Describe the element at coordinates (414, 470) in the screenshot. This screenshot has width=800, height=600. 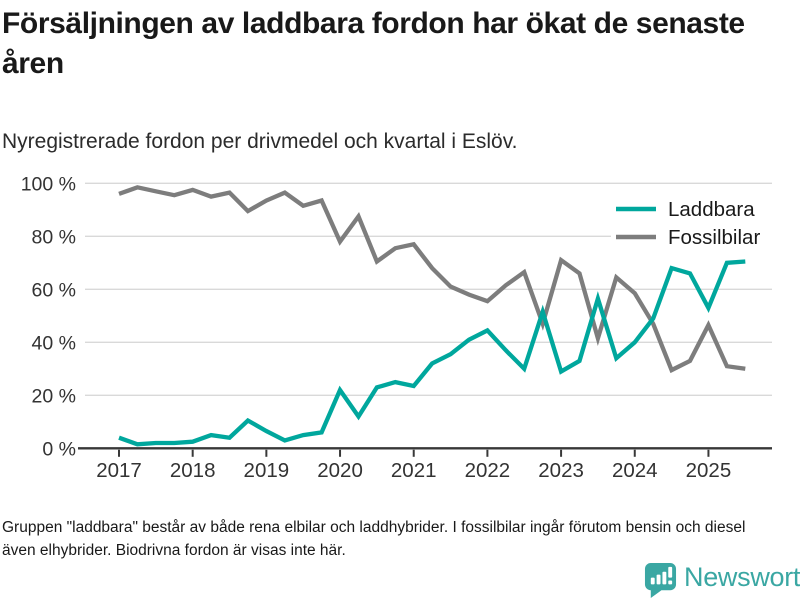
I see `x-axis-label: 2021` at that location.